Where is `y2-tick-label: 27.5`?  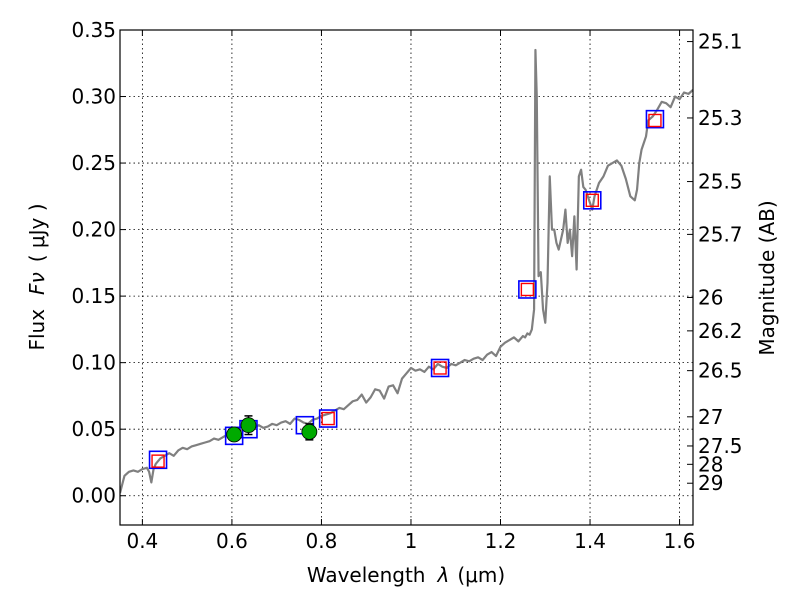 y2-tick-label: 27.5 is located at coordinates (720, 446).